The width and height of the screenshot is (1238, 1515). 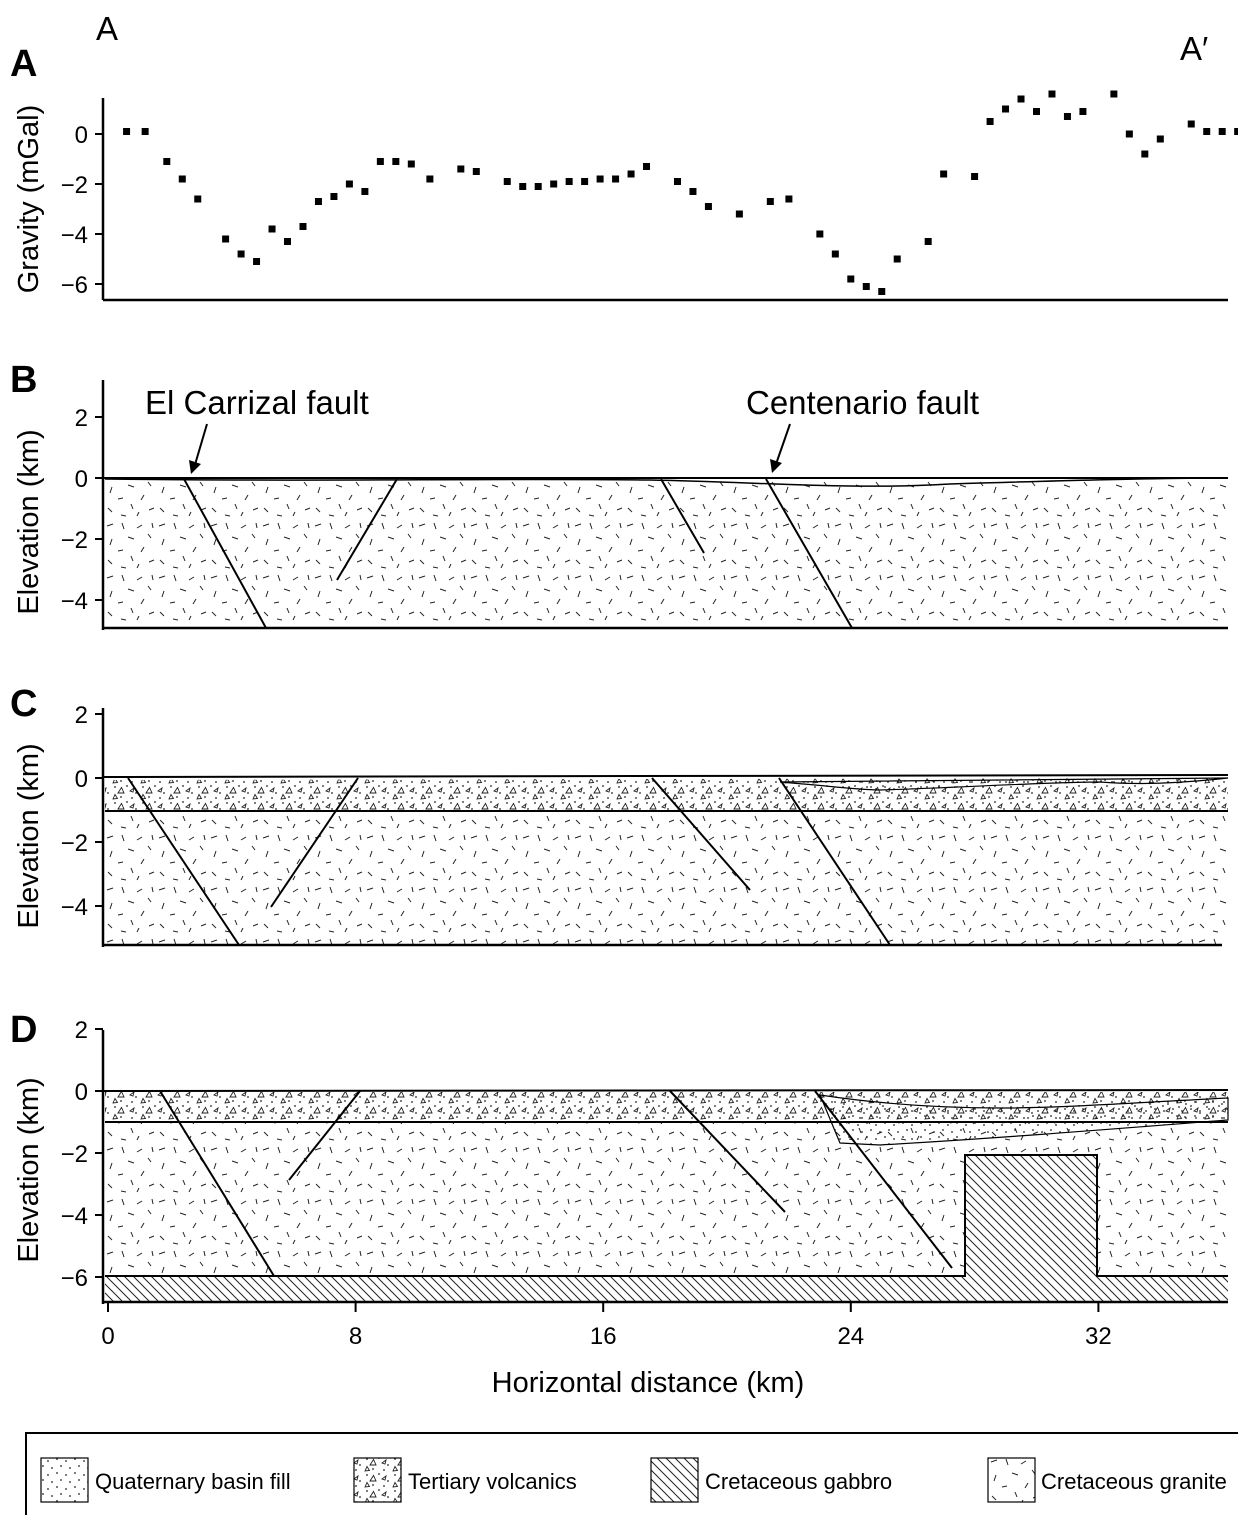 What do you see at coordinates (665, 1090) in the screenshot?
I see `topography-d` at bounding box center [665, 1090].